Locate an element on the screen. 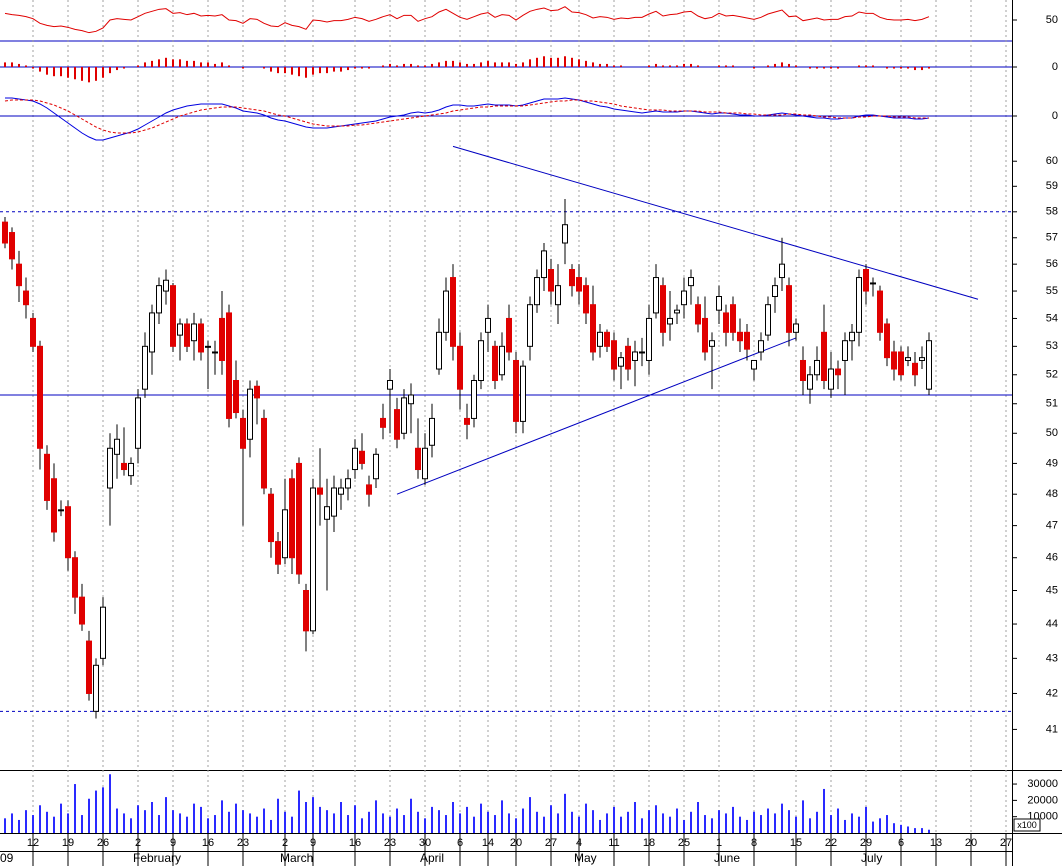 The height and width of the screenshot is (866, 1062). y-tick-label: 58 is located at coordinates (1052, 212).